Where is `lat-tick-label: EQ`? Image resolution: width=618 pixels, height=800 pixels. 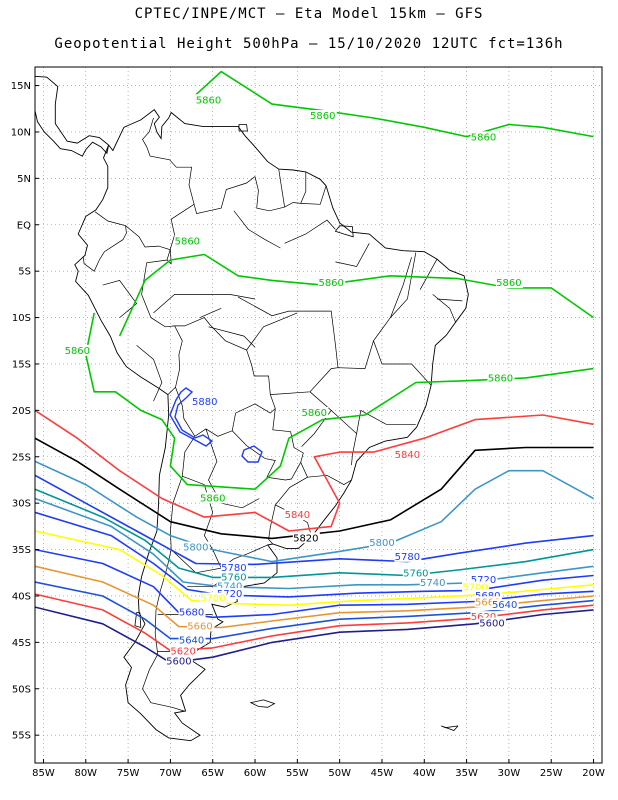
lat-tick-label: EQ is located at coordinates (24, 225).